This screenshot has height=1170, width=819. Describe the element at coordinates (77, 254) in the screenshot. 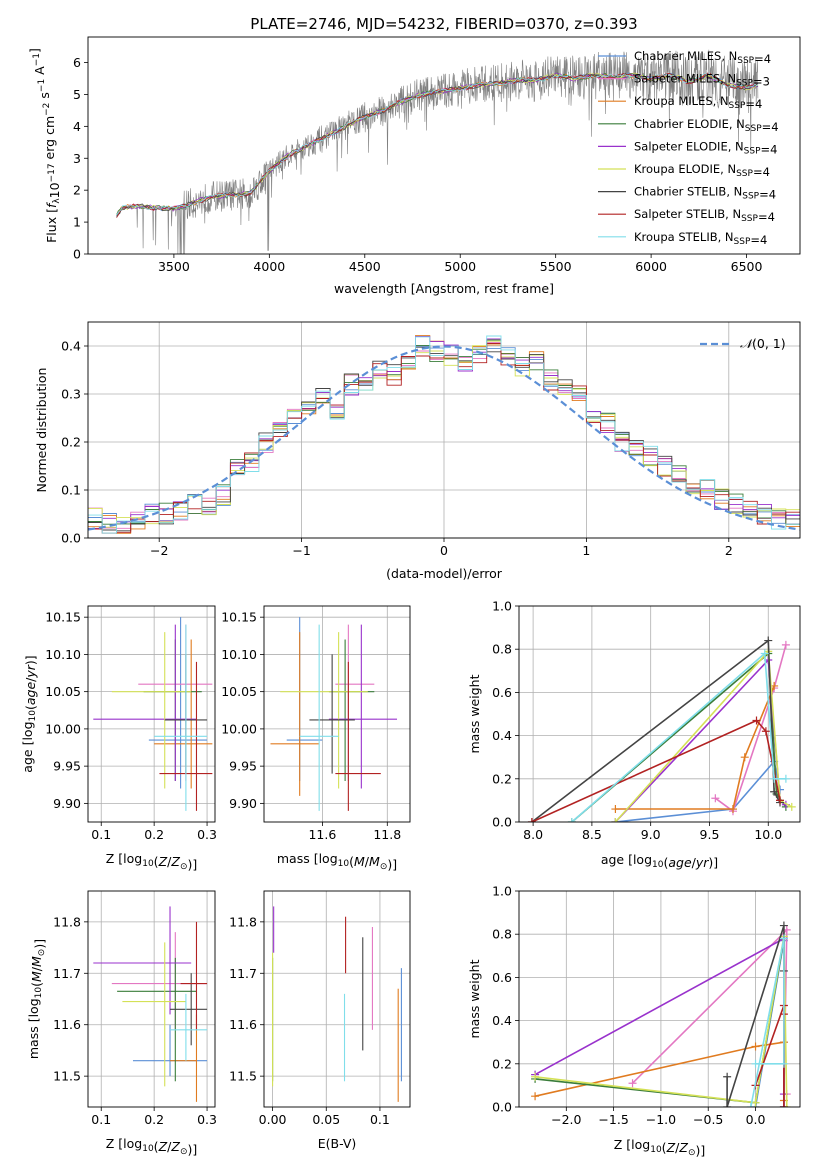

I see `y-tick-label: 0` at that location.